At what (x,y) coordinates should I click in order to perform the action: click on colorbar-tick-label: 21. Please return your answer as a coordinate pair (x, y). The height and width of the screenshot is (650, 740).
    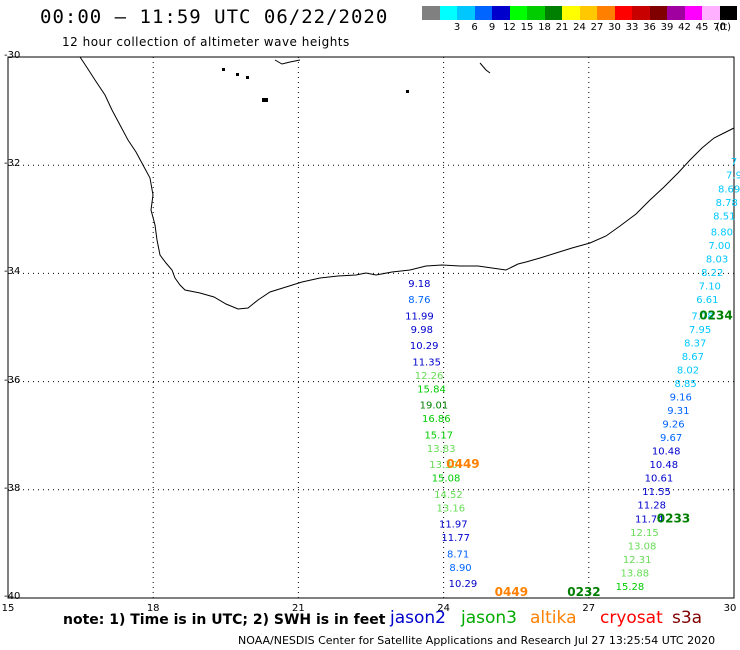
    Looking at the image, I should click on (562, 27).